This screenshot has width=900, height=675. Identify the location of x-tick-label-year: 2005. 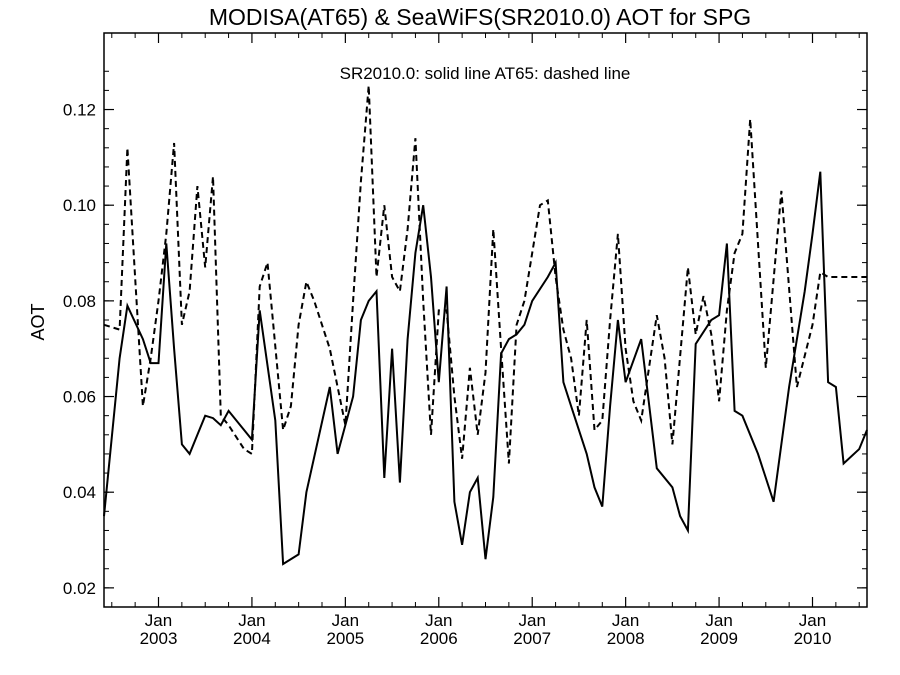
(345, 638).